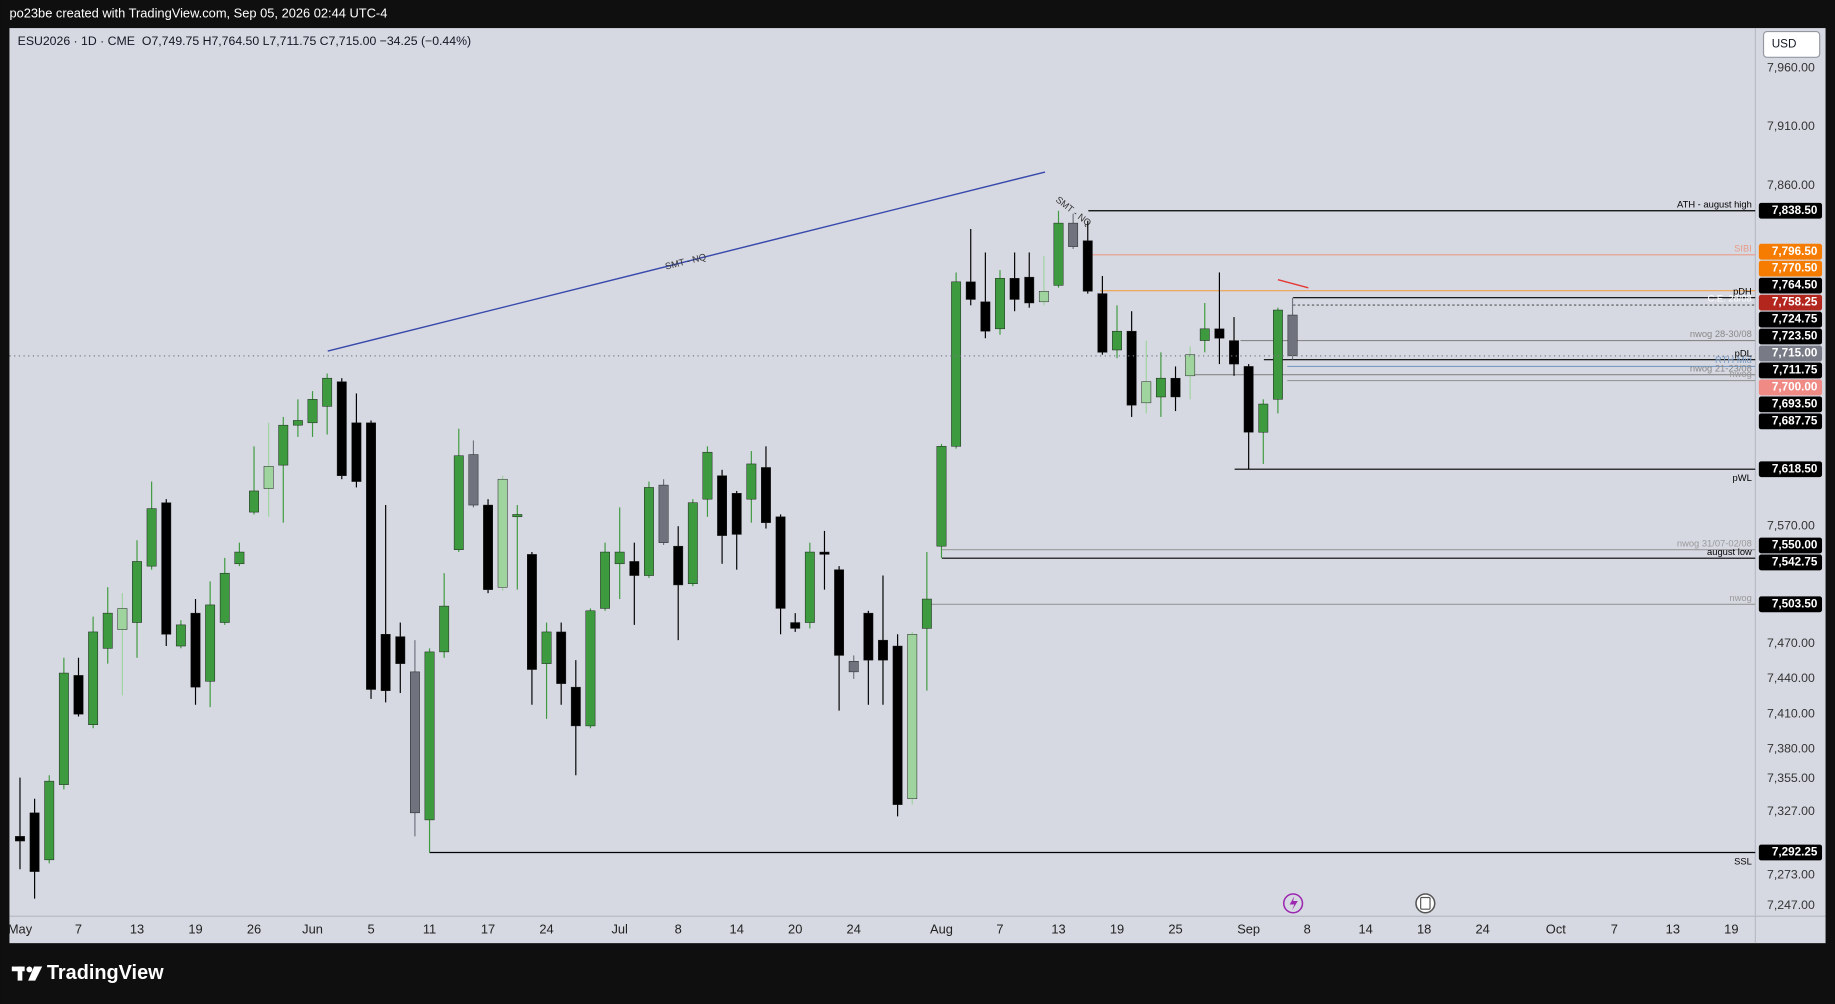 The image size is (1835, 1004). Describe the element at coordinates (488, 929) in the screenshot. I see `x-tick-label: 17` at that location.